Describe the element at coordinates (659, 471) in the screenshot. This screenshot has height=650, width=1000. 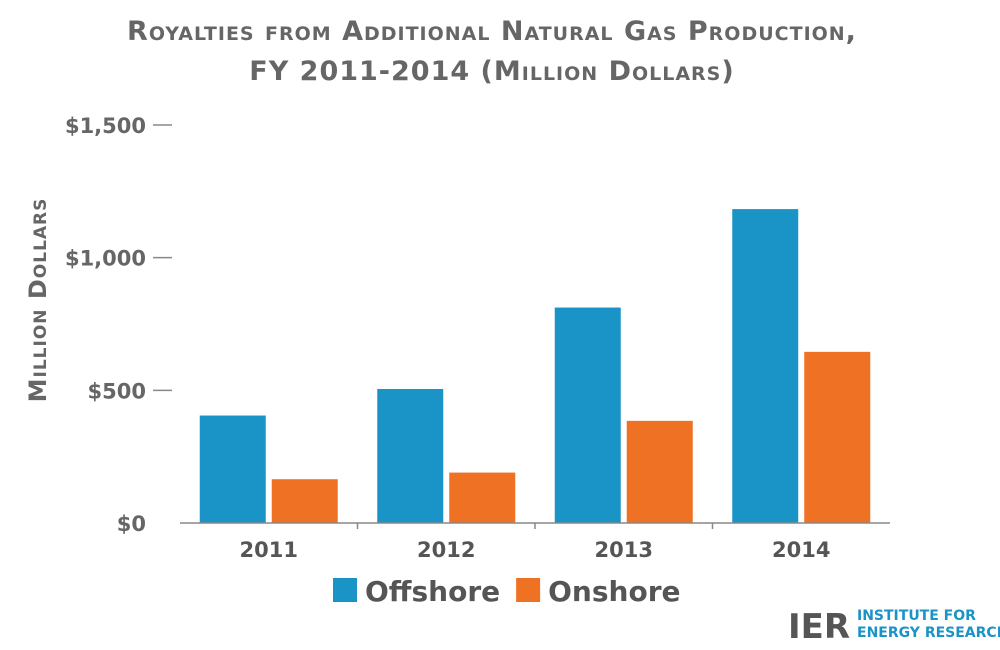
I see `bar-onshore-2013` at that location.